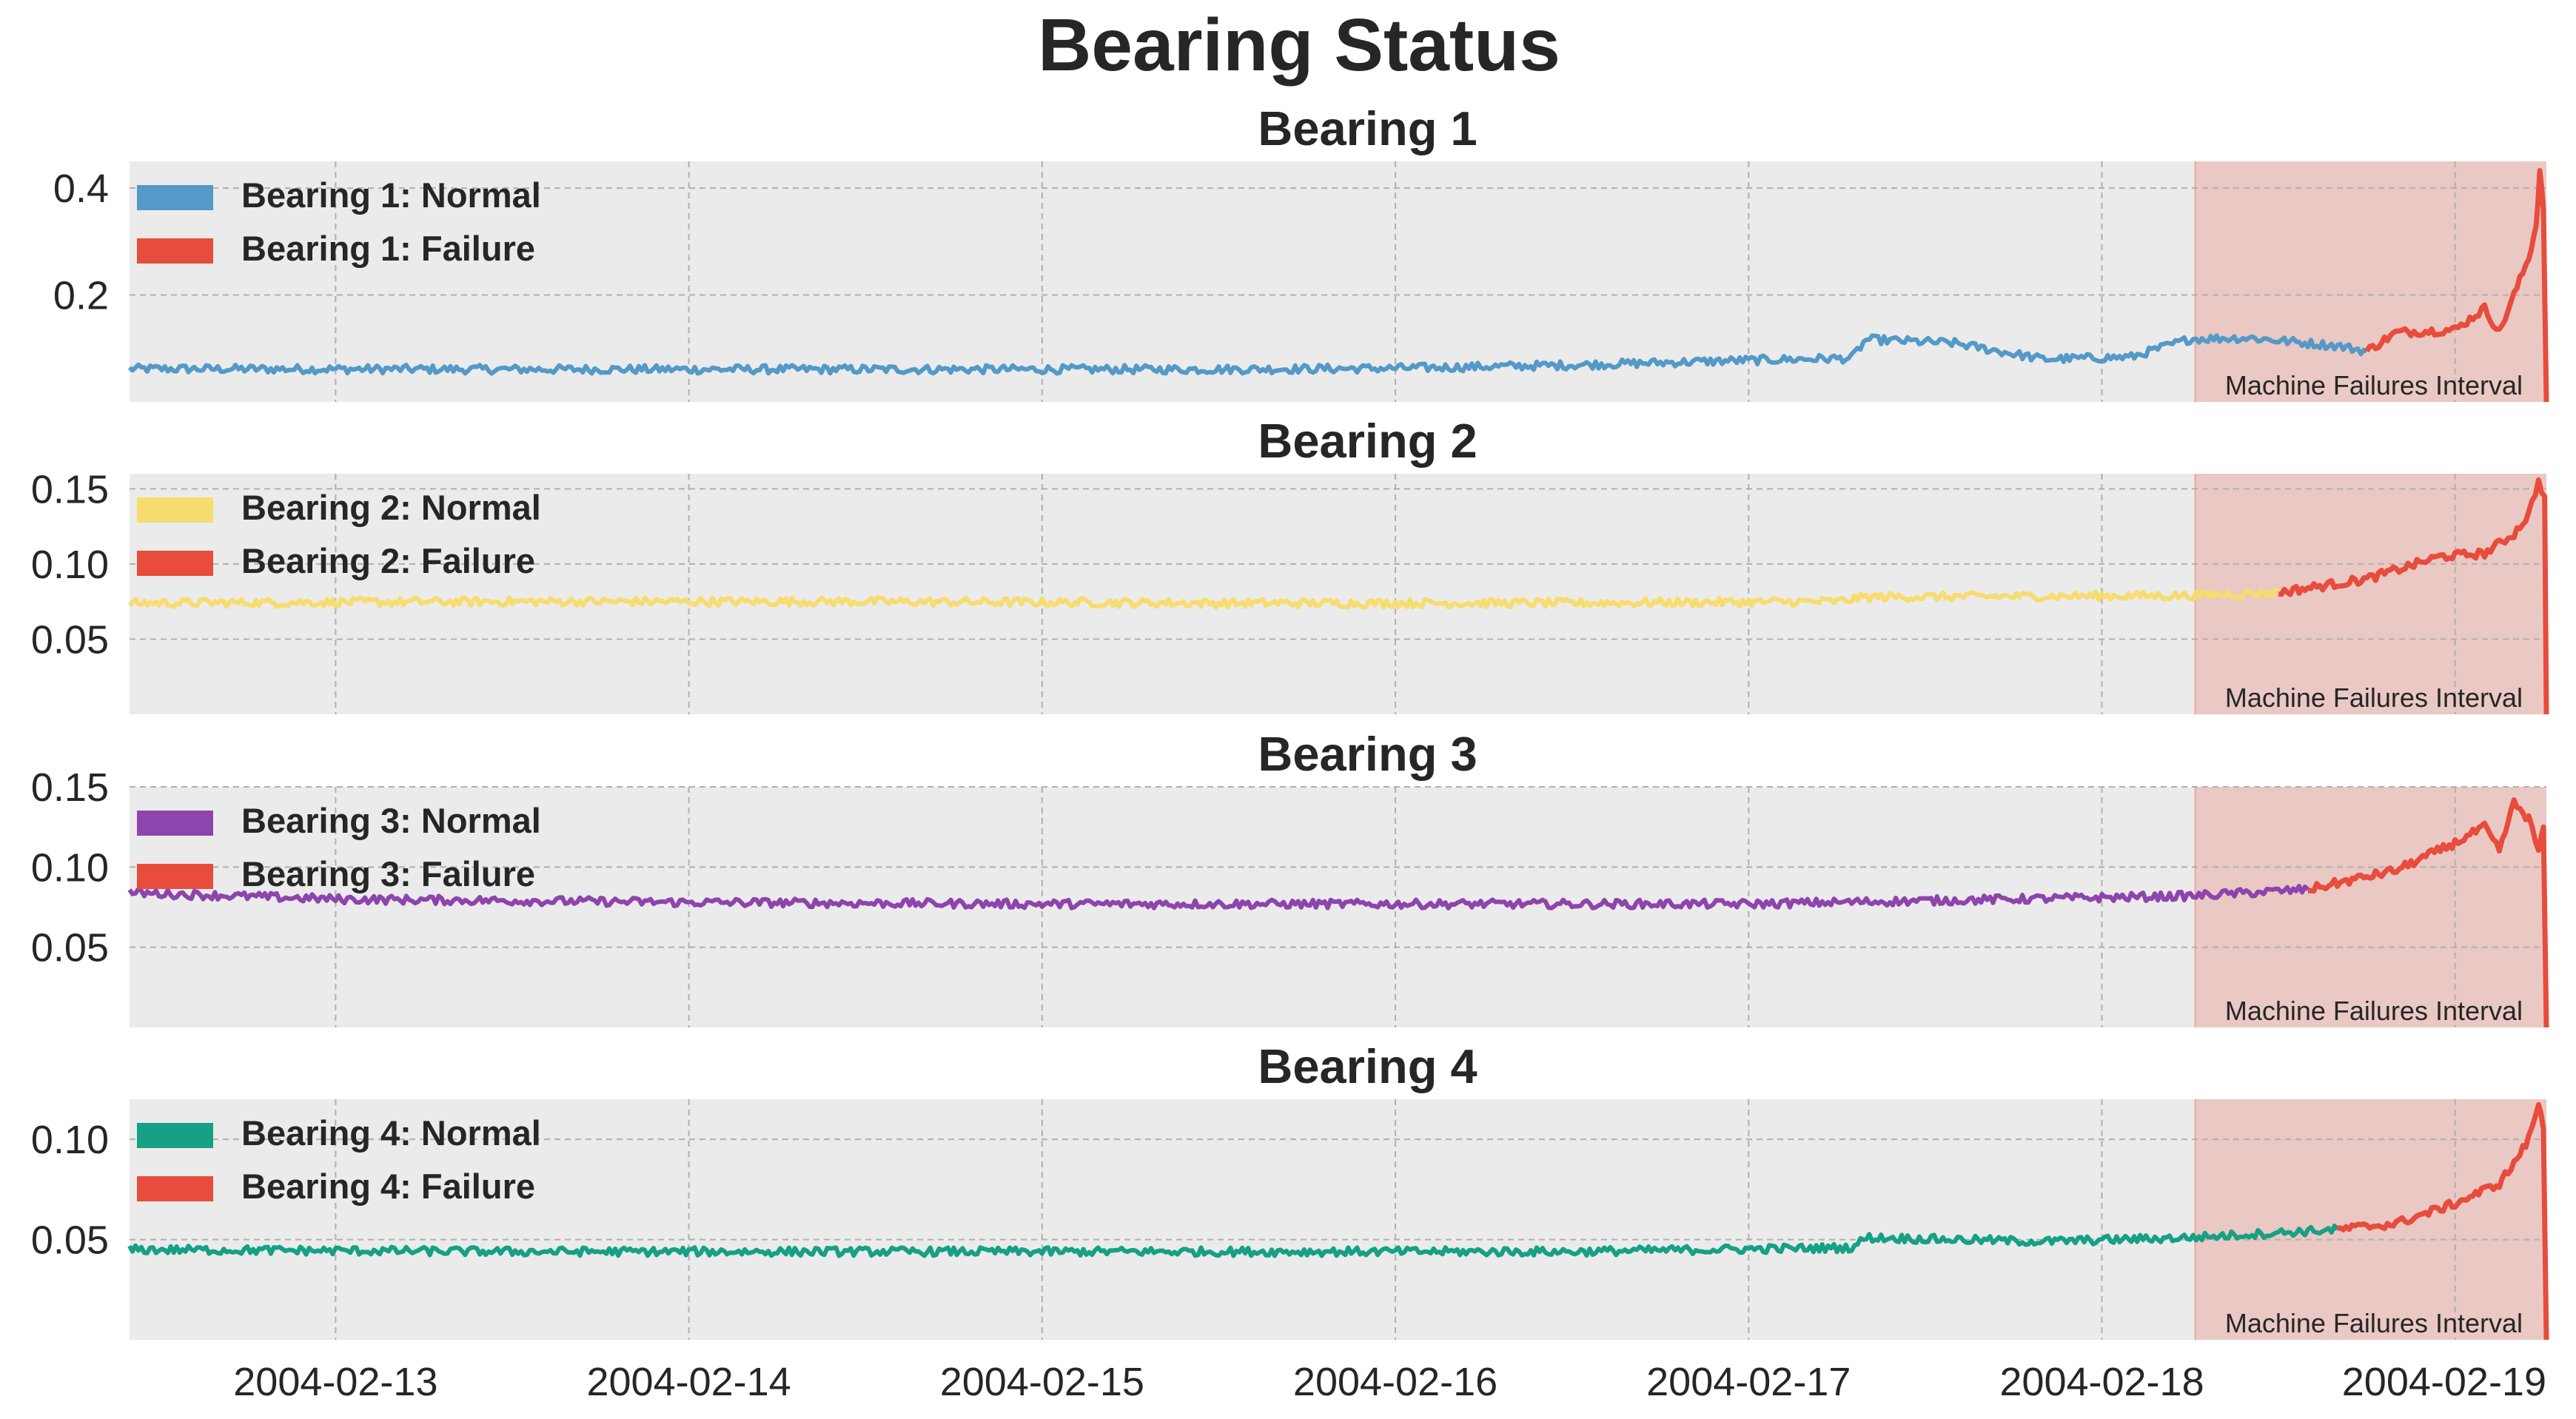 The width and height of the screenshot is (2576, 1419). What do you see at coordinates (2444, 1382) in the screenshot?
I see `x-tick-label: 2004-02-19` at bounding box center [2444, 1382].